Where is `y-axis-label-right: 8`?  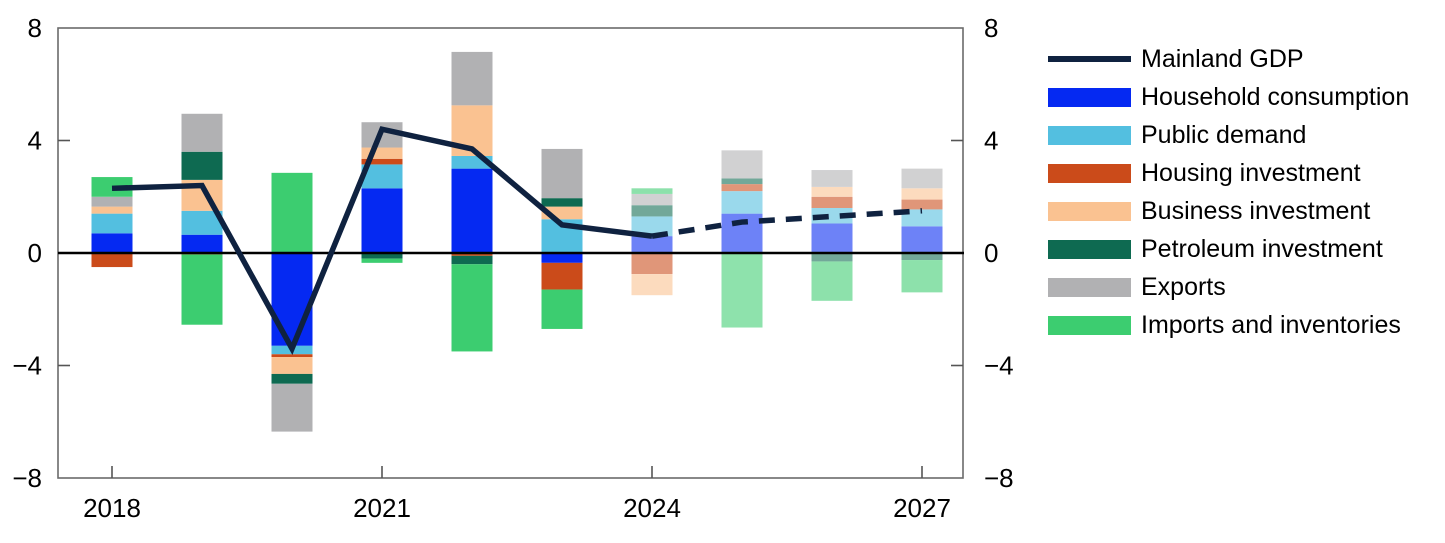
y-axis-label-right: 8 is located at coordinates (991, 28).